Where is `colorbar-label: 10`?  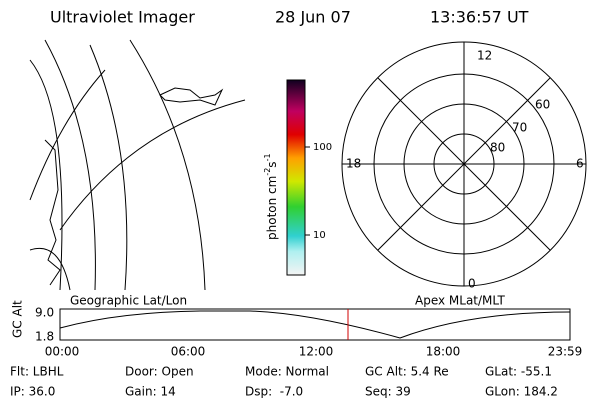
colorbar-label: 10 is located at coordinates (319, 235).